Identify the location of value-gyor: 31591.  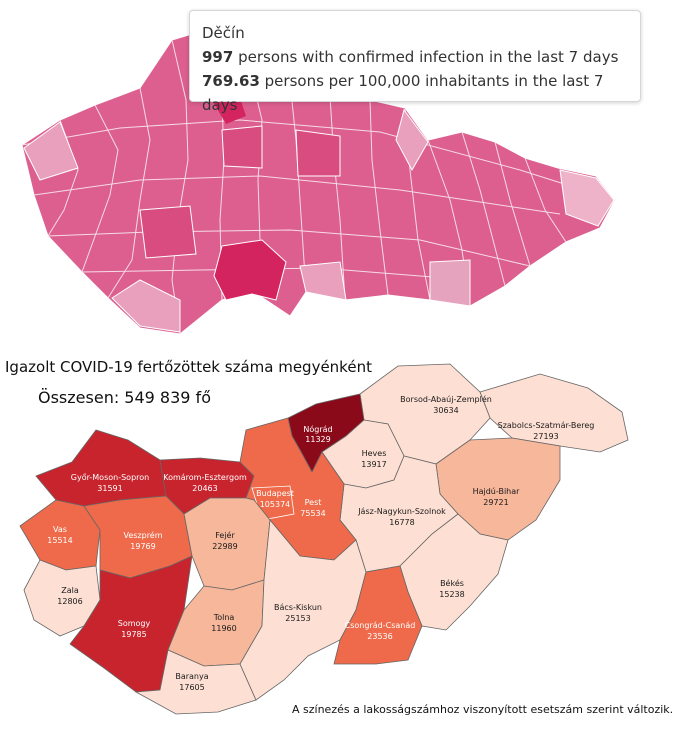
(109, 488).